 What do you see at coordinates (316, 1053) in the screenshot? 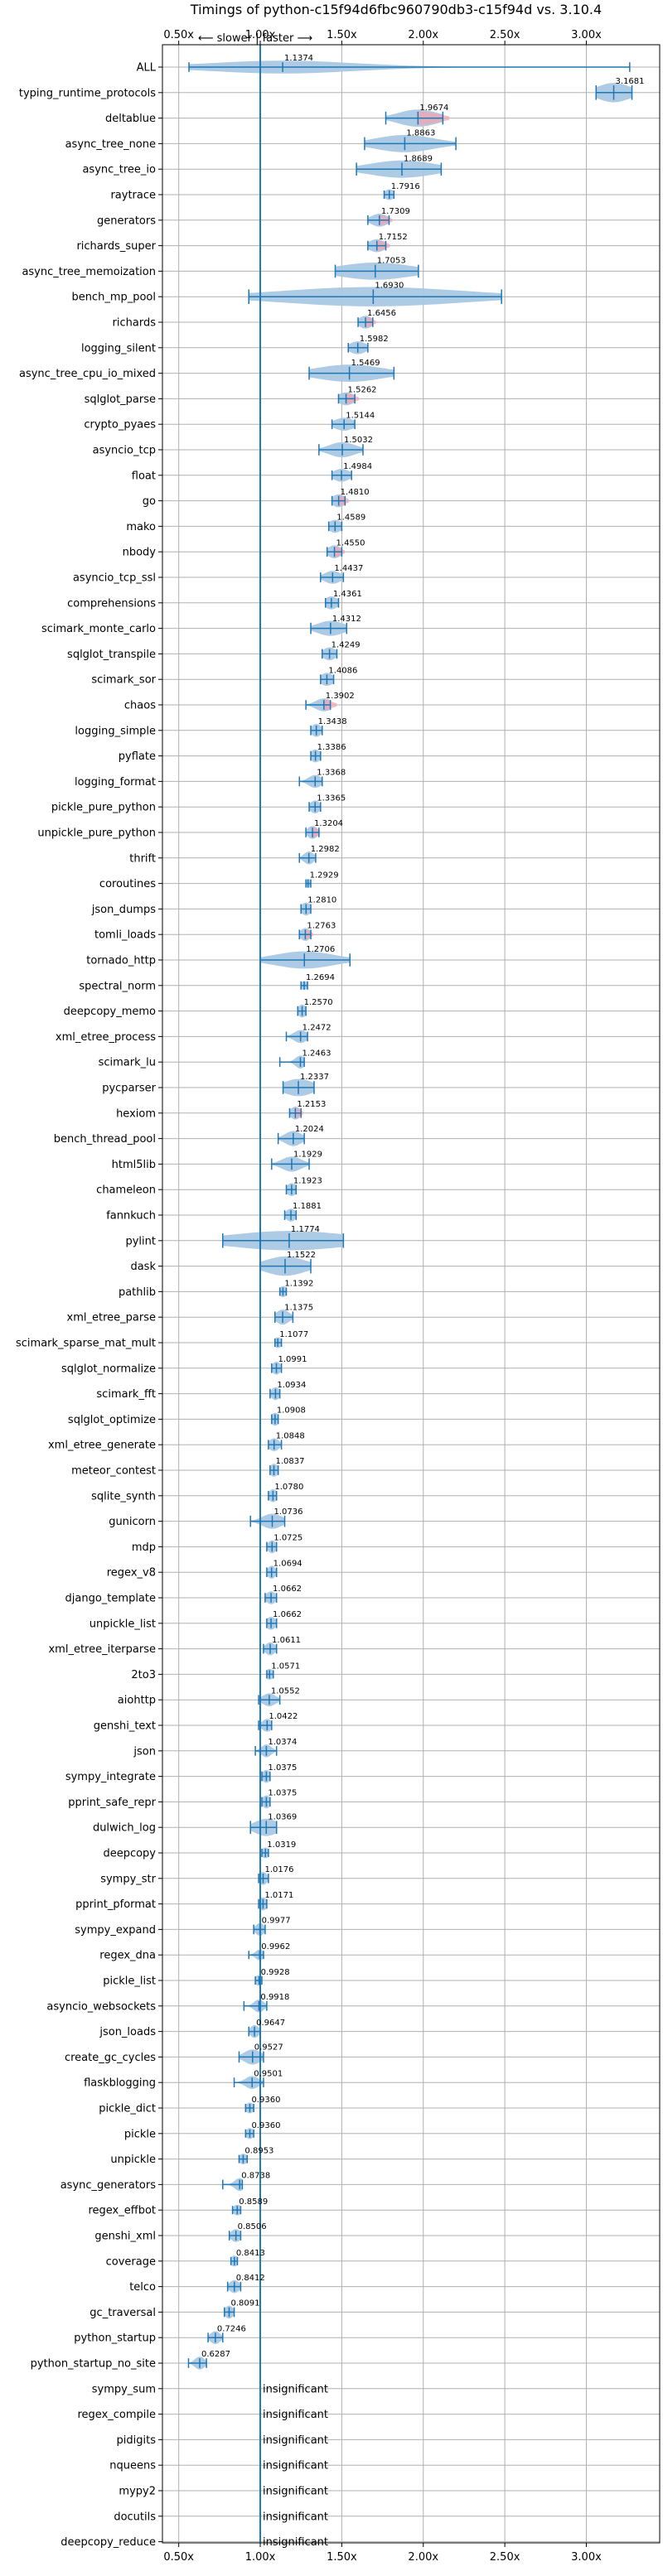
I see `benchmark-value-label: 1.2463` at bounding box center [316, 1053].